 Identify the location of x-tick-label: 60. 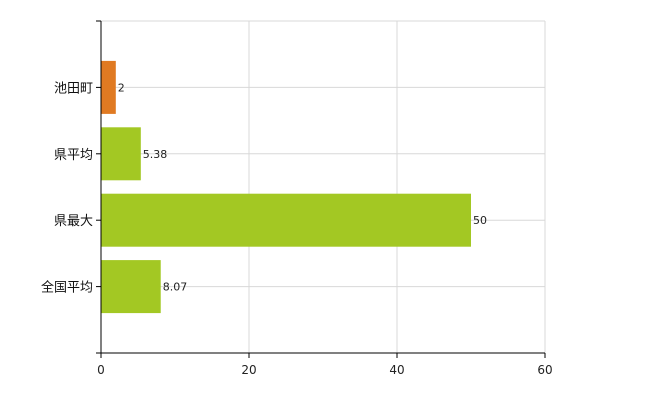
(544, 370).